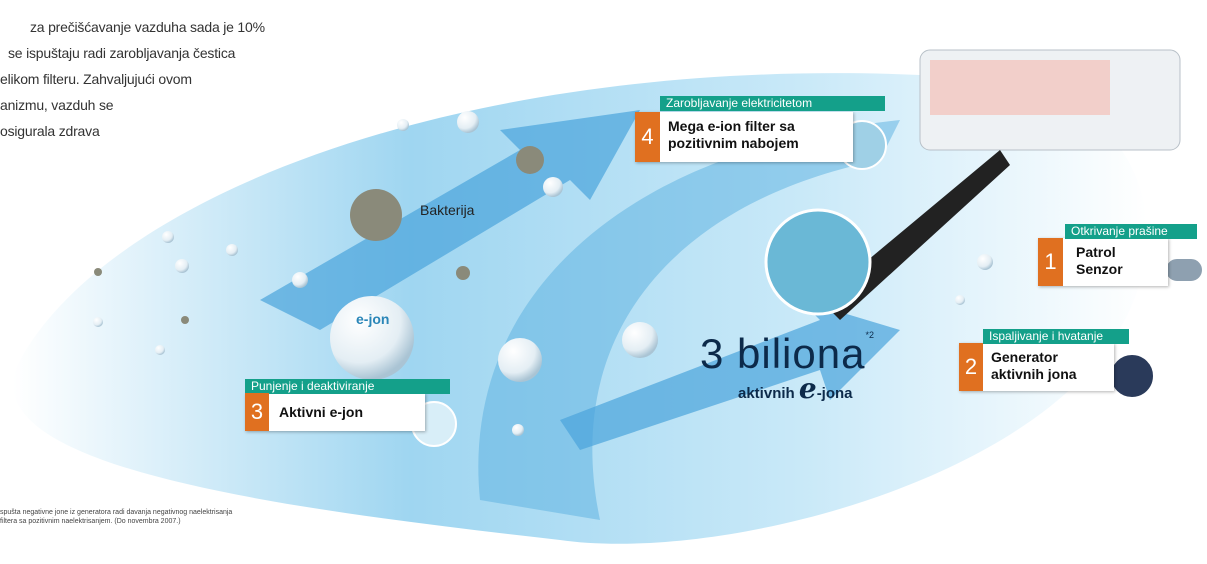  Describe the element at coordinates (373, 319) in the screenshot. I see `ion-label: e-jon` at that location.